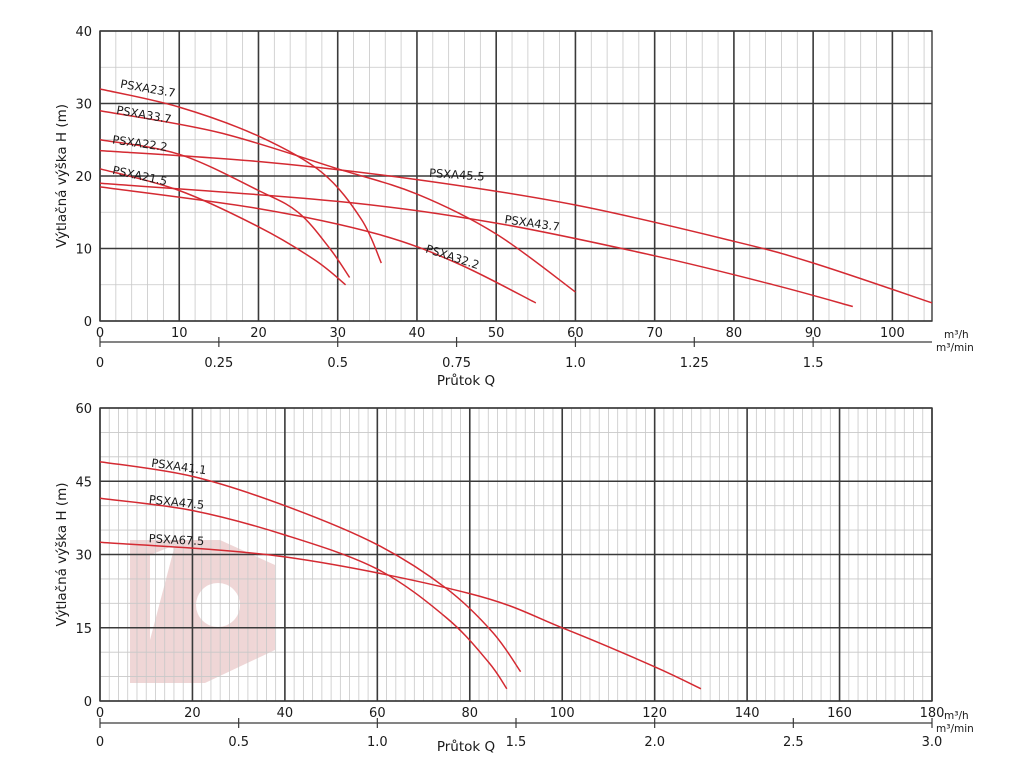 This screenshot has width=1024, height=768. Describe the element at coordinates (83, 482) in the screenshot. I see `y-tick-label: 45` at that location.